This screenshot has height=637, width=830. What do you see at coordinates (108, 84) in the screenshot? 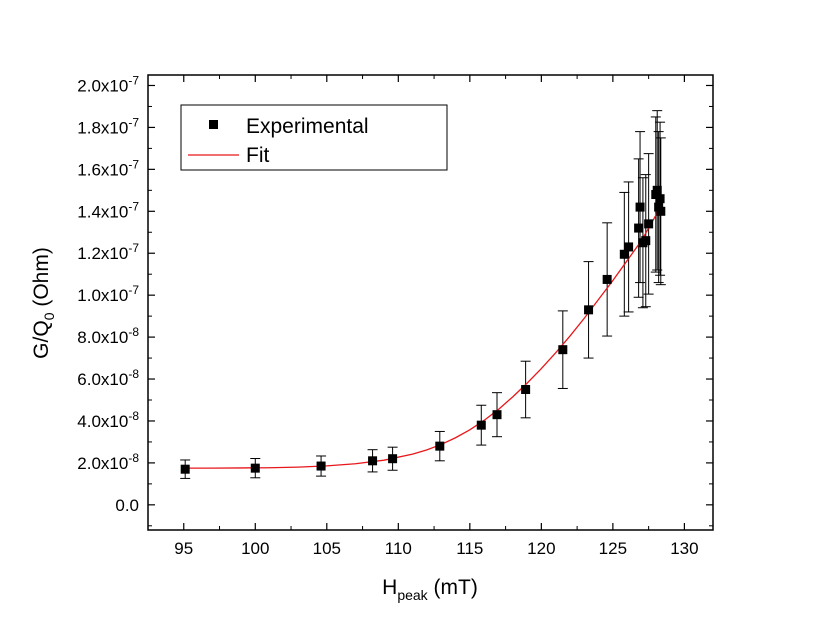
I see `y-tick-label: 2.0x10⁻⁷` at bounding box center [108, 84].